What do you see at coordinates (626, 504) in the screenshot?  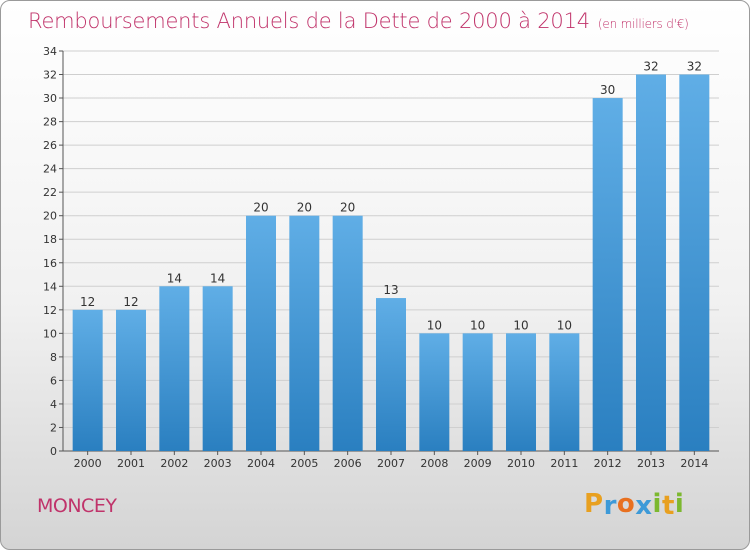 I see `logo-letter: o` at bounding box center [626, 504].